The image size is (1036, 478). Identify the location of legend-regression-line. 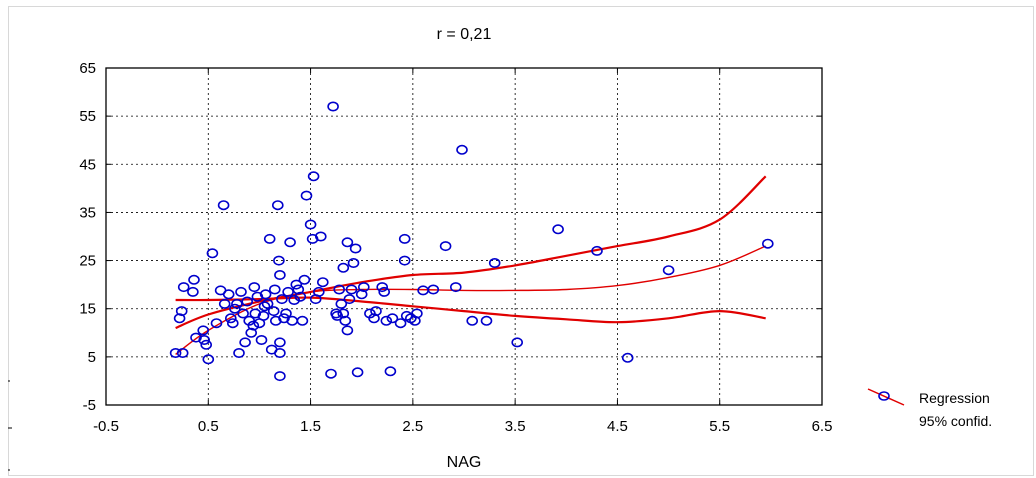
(886, 397).